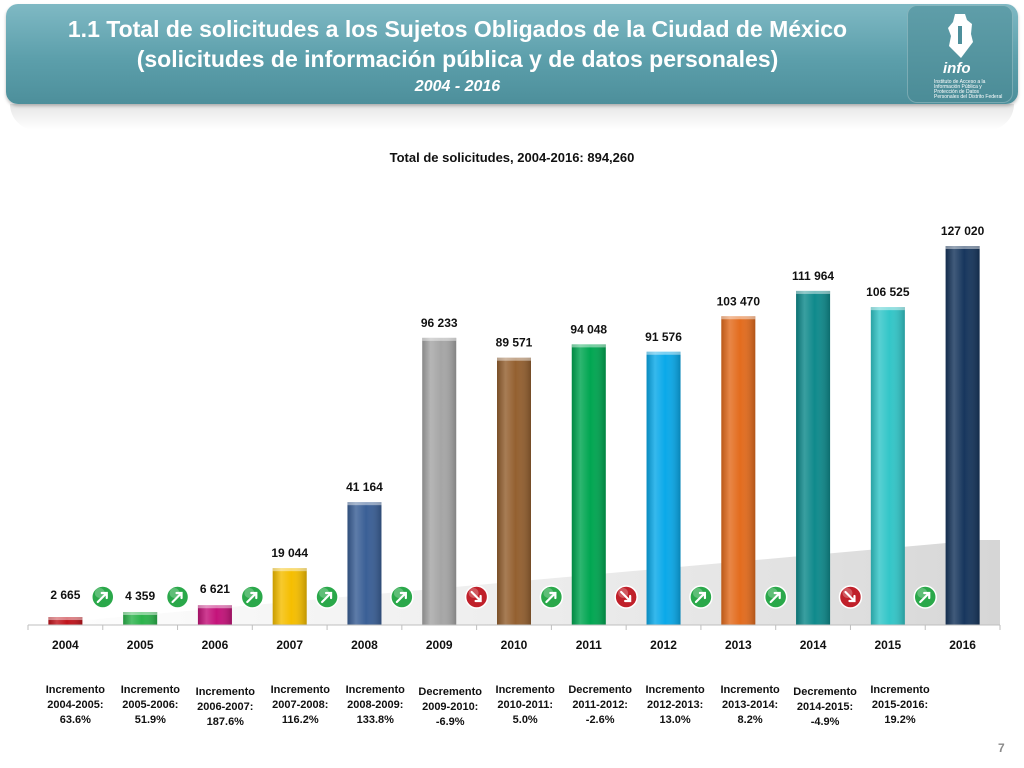  I want to click on data-label: 4 359, so click(140, 596).